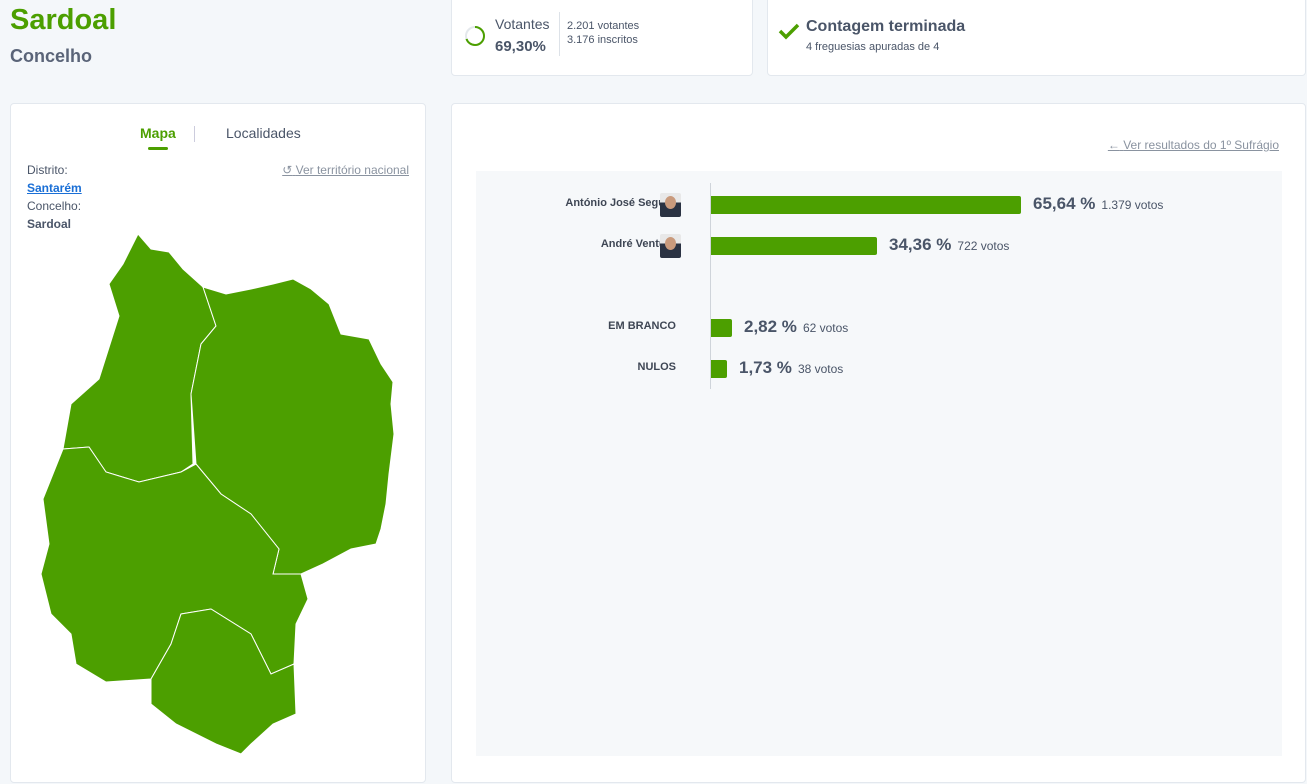 The width and height of the screenshot is (1307, 784). I want to click on result-votes: 1.379 votos, so click(1132, 205).